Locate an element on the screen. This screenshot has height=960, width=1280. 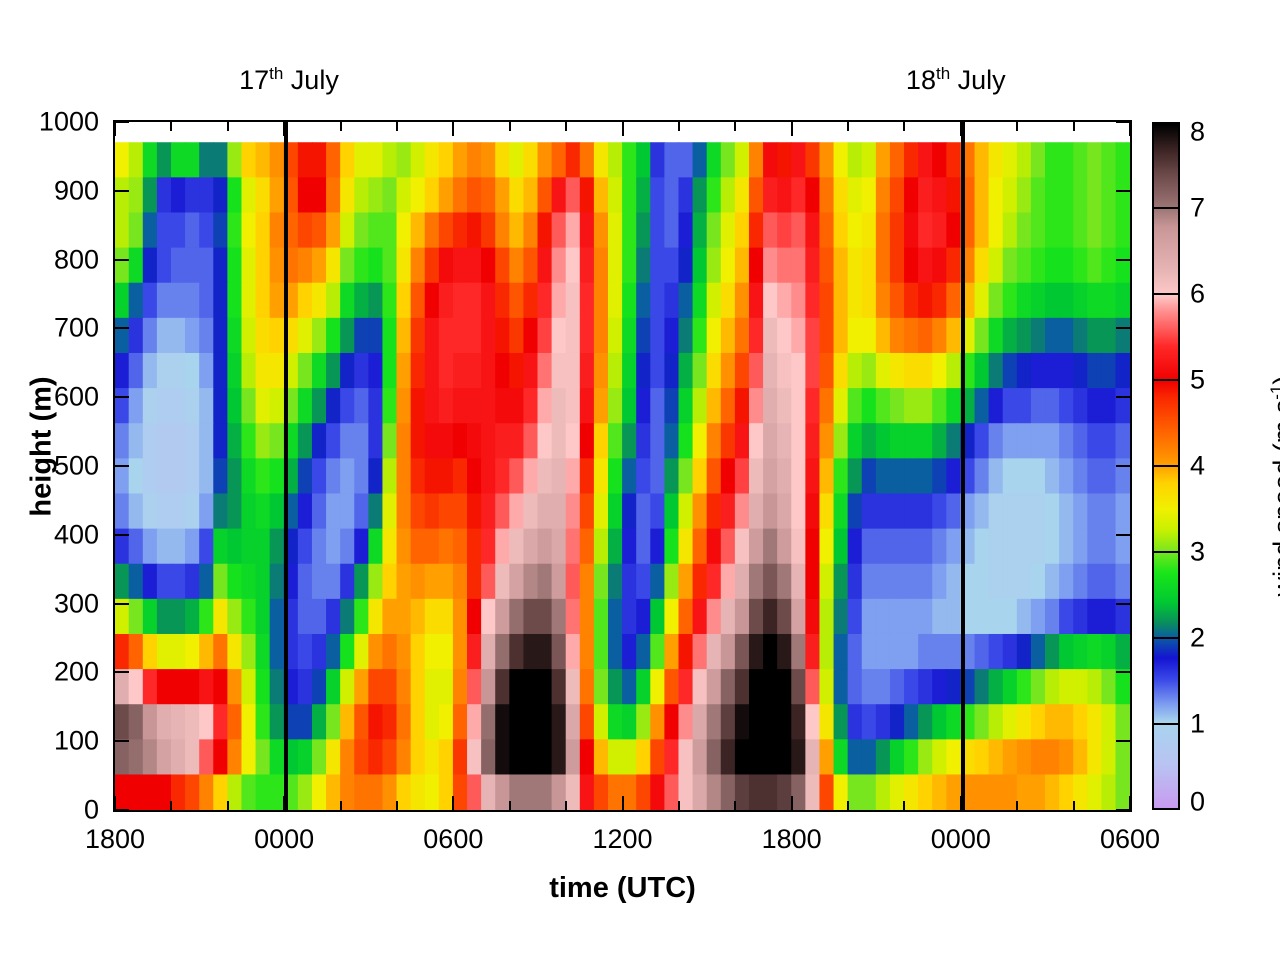
colorbar-tick-label: 1 is located at coordinates (1198, 723).